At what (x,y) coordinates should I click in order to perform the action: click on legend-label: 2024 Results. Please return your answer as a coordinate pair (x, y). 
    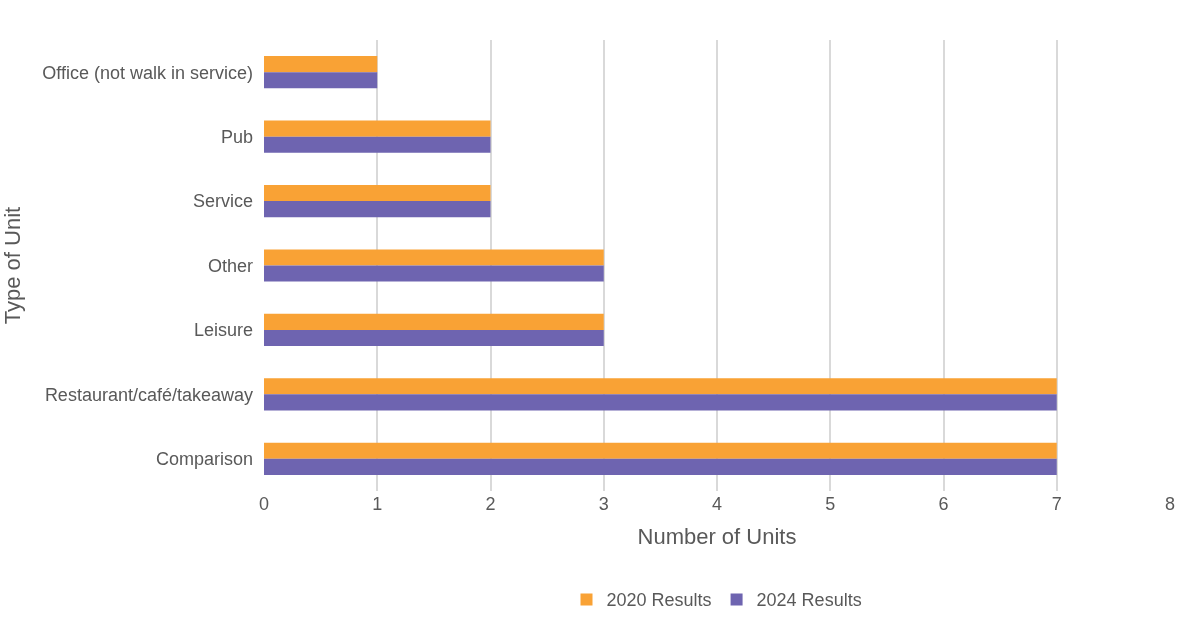
    Looking at the image, I should click on (809, 600).